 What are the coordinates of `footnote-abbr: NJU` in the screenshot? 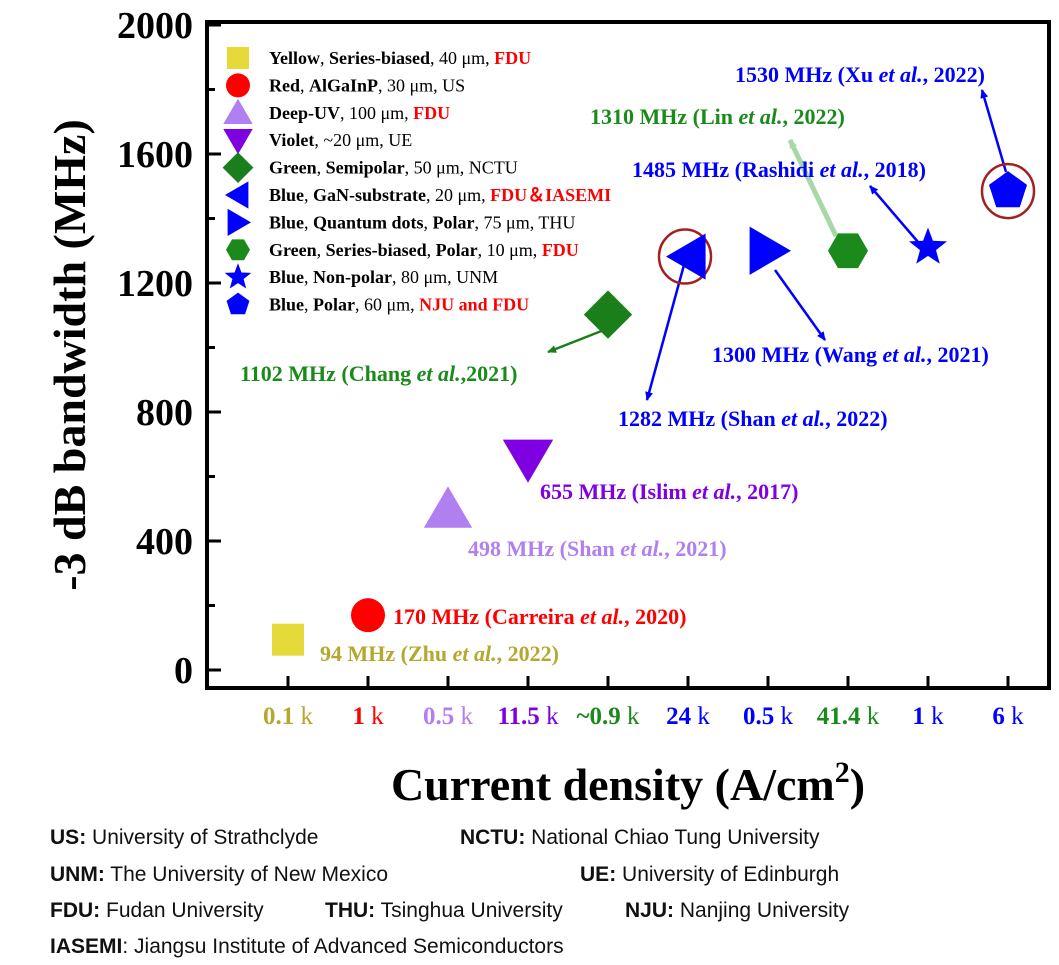 It's located at (646, 910).